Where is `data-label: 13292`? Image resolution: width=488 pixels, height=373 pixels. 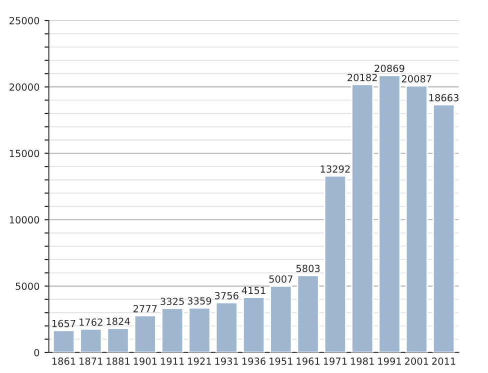
data-label: 13292 is located at coordinates (335, 169).